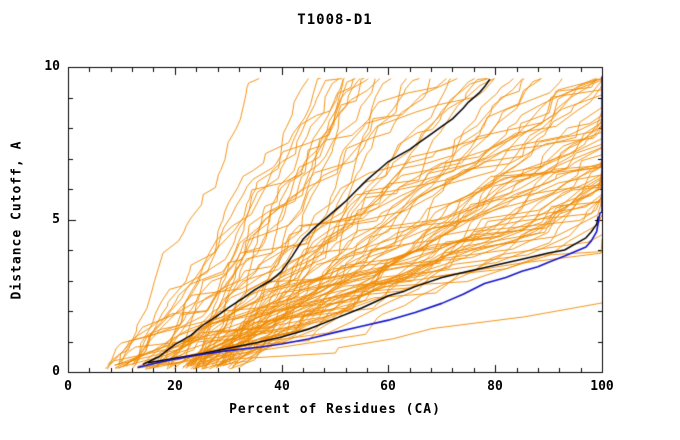 This screenshot has width=680, height=440. What do you see at coordinates (602, 386) in the screenshot?
I see `x-tick-label-100: 100` at bounding box center [602, 386].